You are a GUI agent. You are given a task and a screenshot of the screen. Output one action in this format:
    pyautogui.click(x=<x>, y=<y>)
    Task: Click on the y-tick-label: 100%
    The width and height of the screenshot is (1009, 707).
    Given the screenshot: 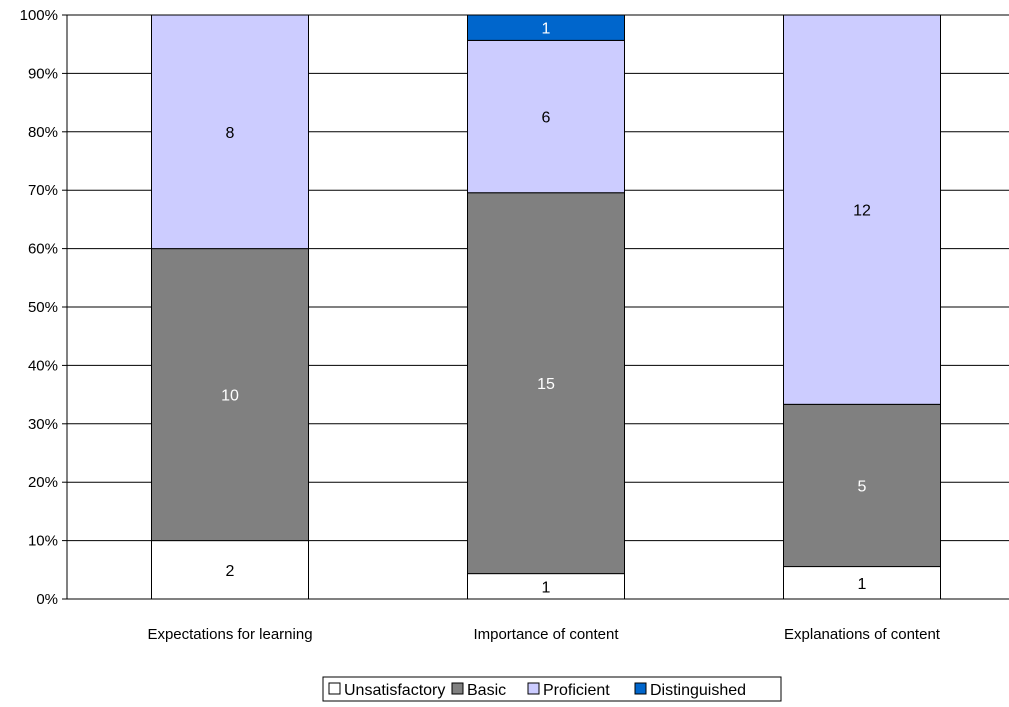 What is the action you would take?
    pyautogui.click(x=39, y=15)
    